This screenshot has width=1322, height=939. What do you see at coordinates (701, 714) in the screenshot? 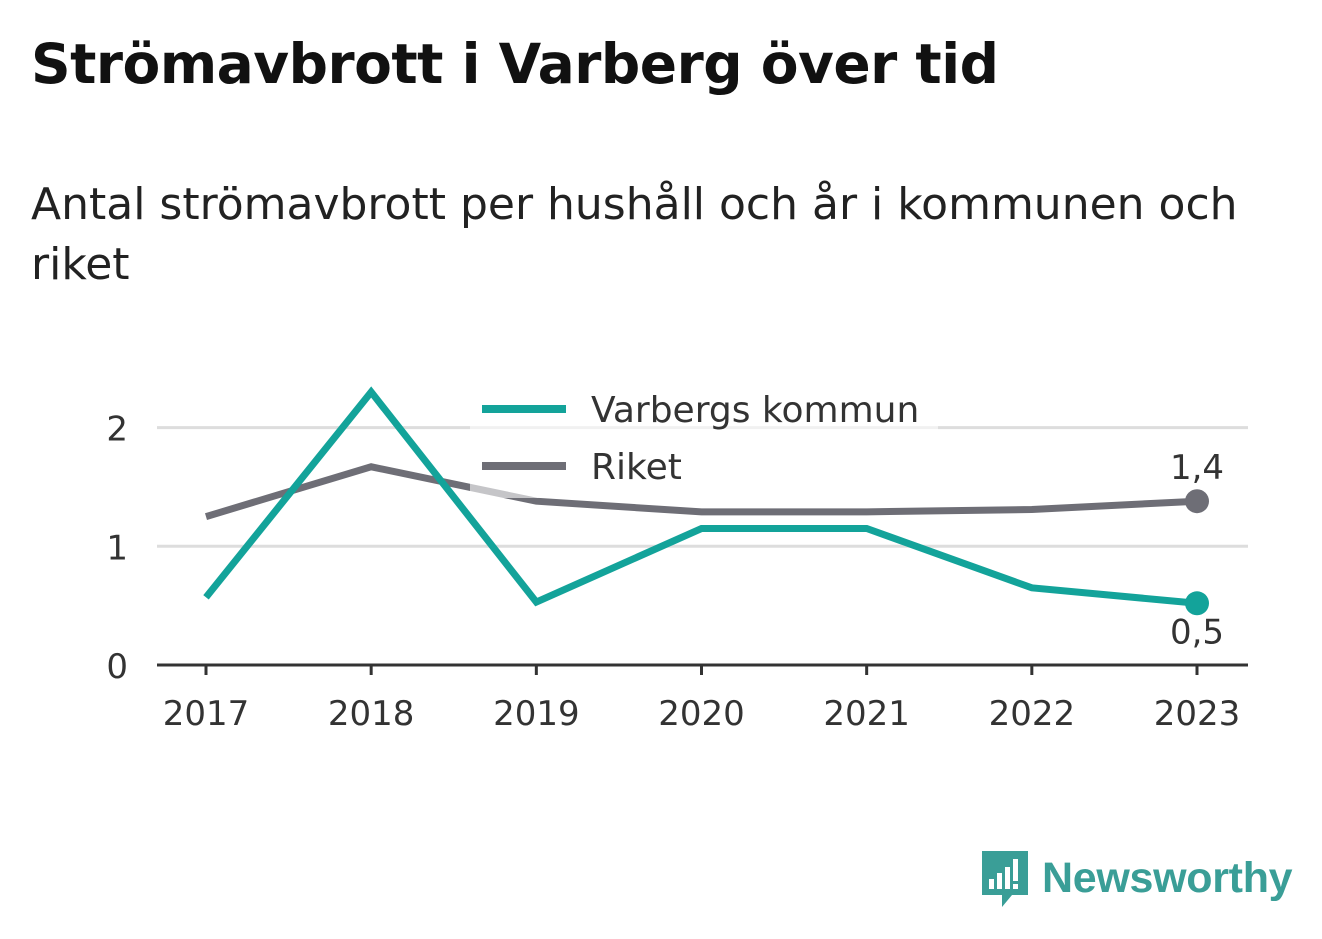
I see `x-tick-label: 2020` at bounding box center [701, 714].